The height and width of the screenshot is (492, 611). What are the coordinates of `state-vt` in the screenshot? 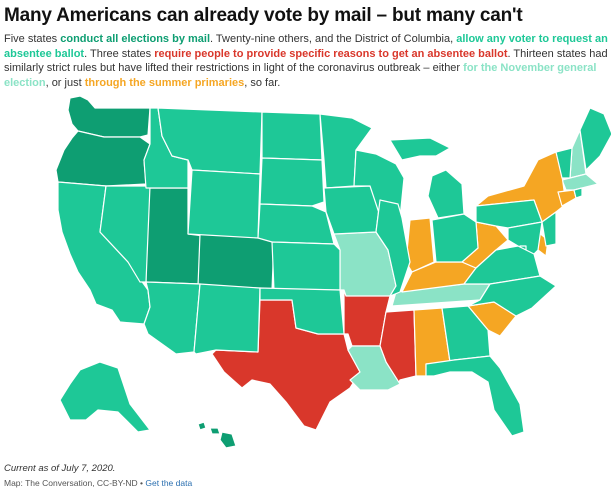 It's located at (564, 163).